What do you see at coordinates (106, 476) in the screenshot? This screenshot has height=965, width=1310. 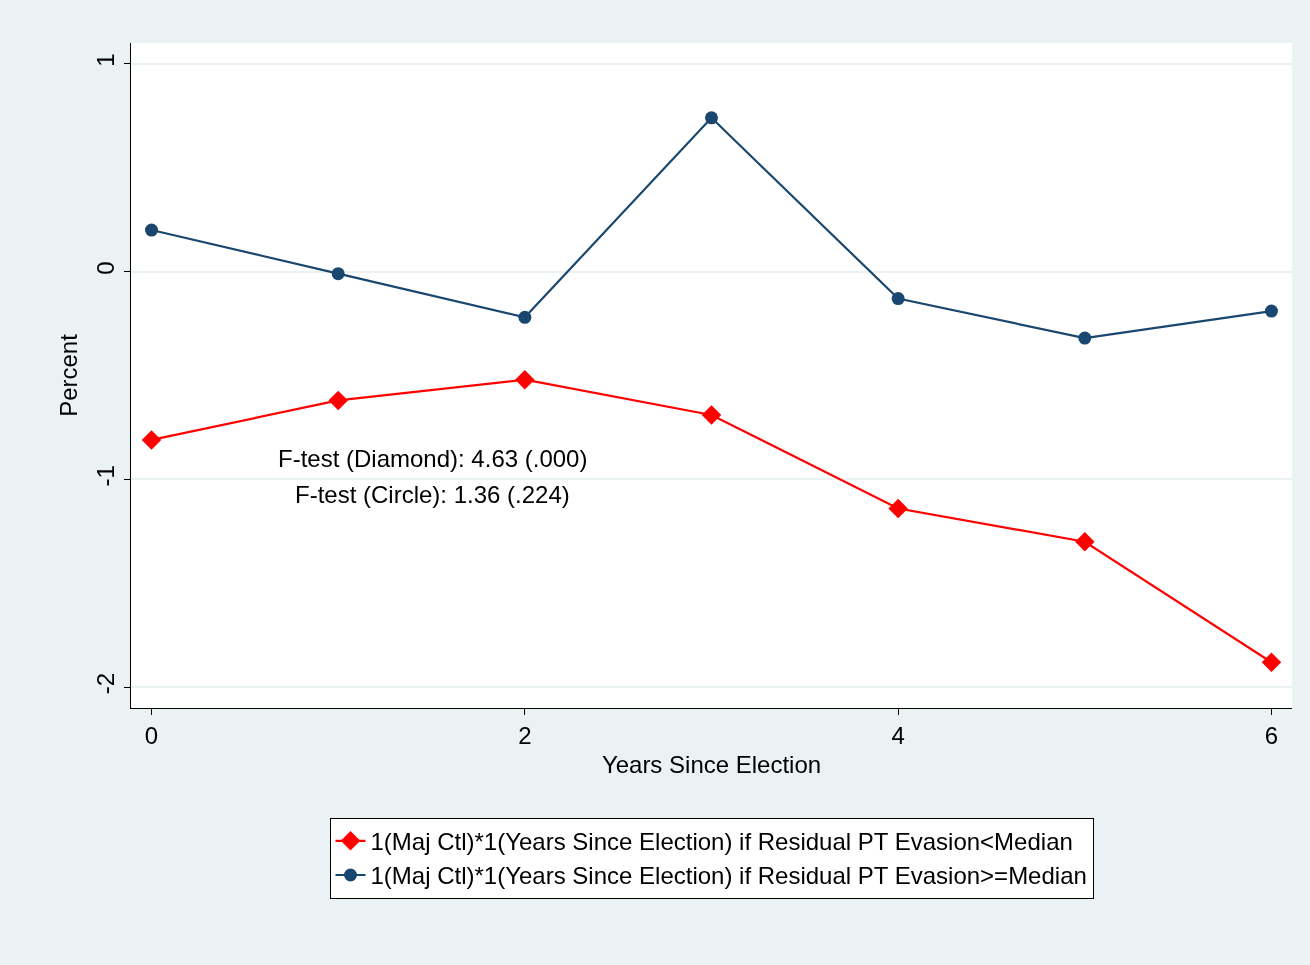 I see `y-tick-label: -1` at bounding box center [106, 476].